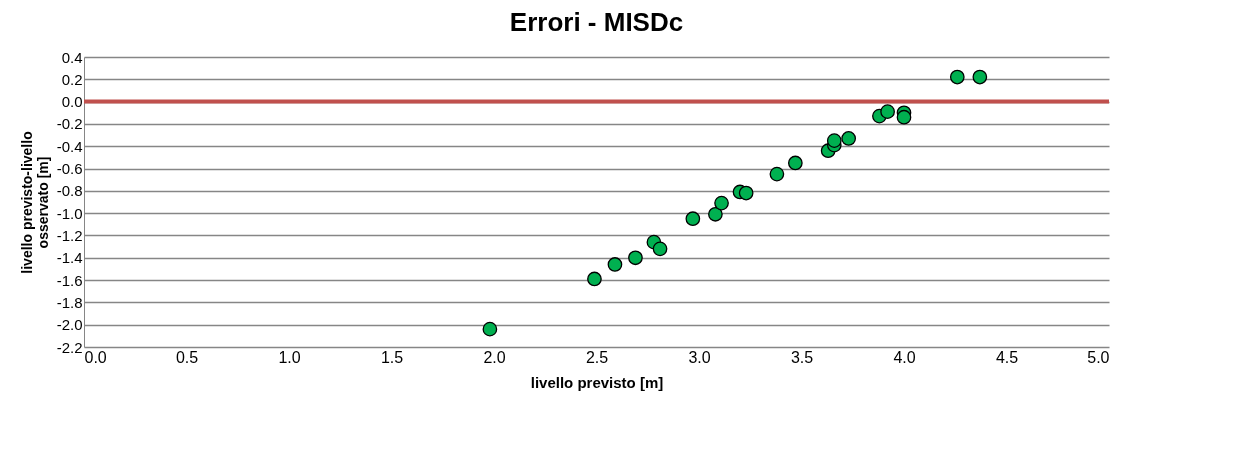 This screenshot has height=454, width=1248. Describe the element at coordinates (69, 280) in the screenshot. I see `y-tick-label: -1.6` at that location.